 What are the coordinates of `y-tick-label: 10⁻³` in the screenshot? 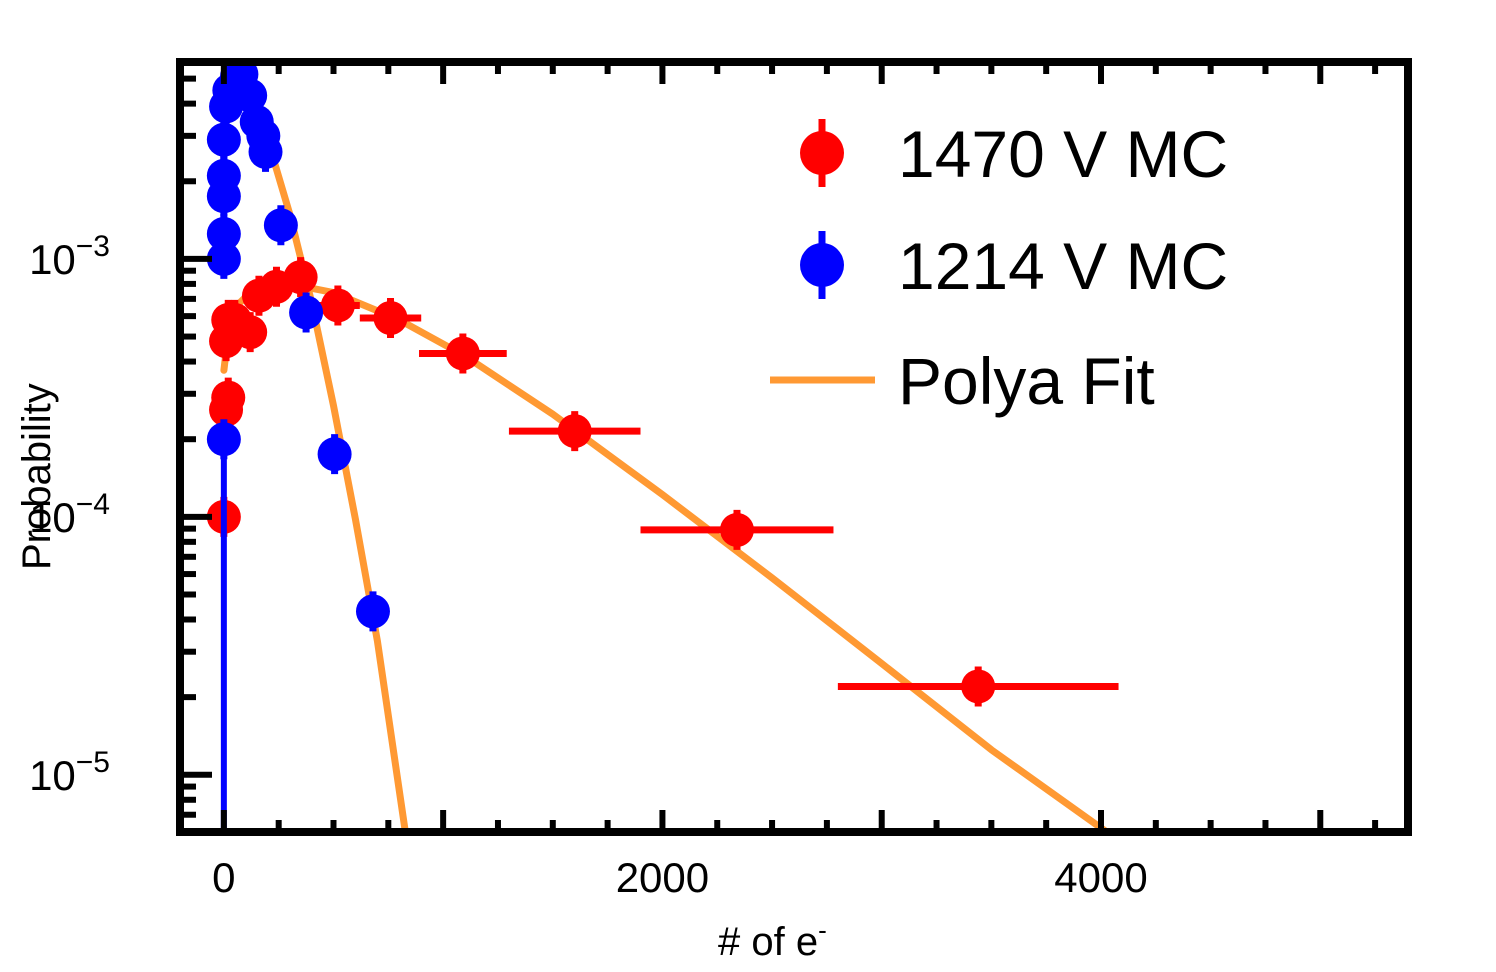 It's located at (69, 256).